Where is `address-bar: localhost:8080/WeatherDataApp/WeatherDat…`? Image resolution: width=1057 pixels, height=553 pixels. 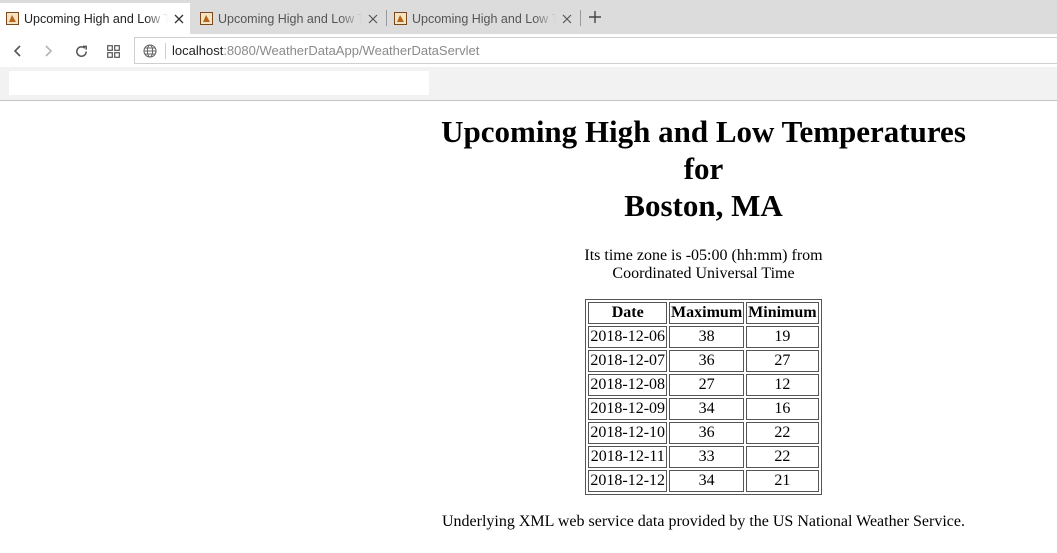
address-bar: localhost:8080/WeatherDataApp/WeatherDat… is located at coordinates (595, 50).